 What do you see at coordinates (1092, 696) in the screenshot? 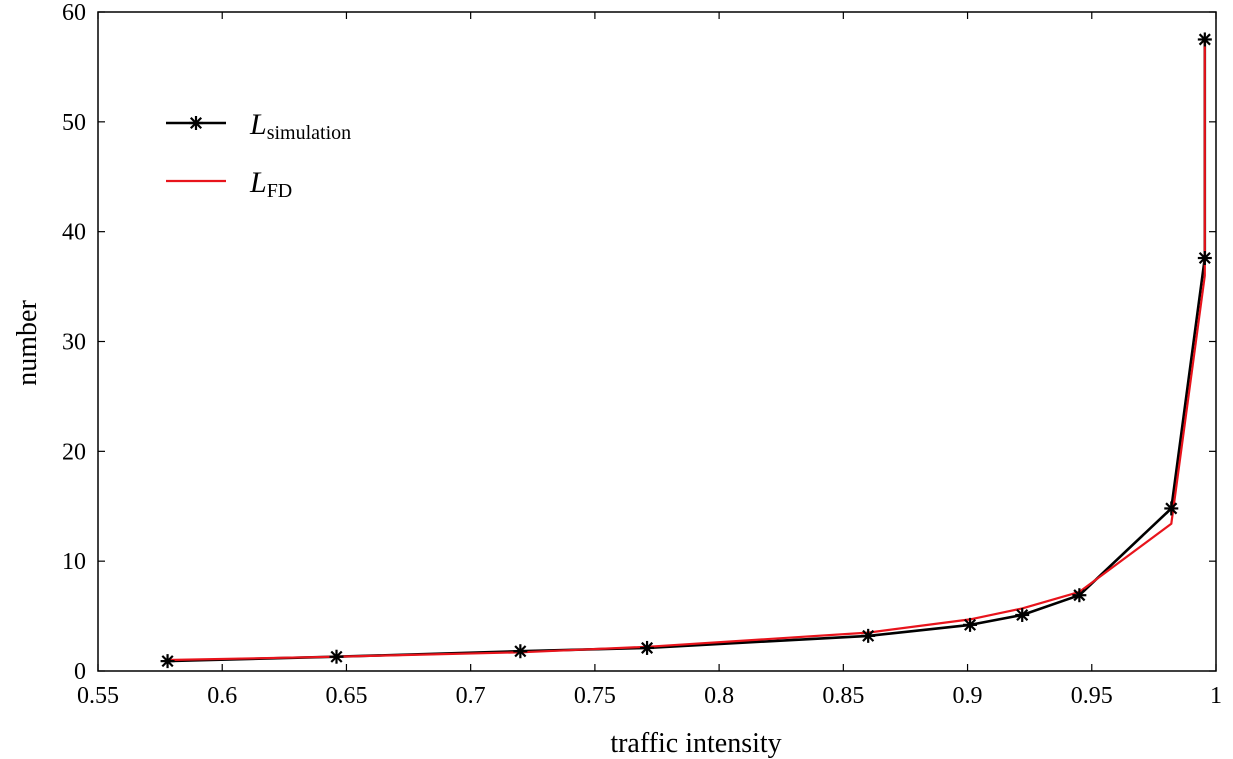
I see `x-tick-label: 0.95` at bounding box center [1092, 696].